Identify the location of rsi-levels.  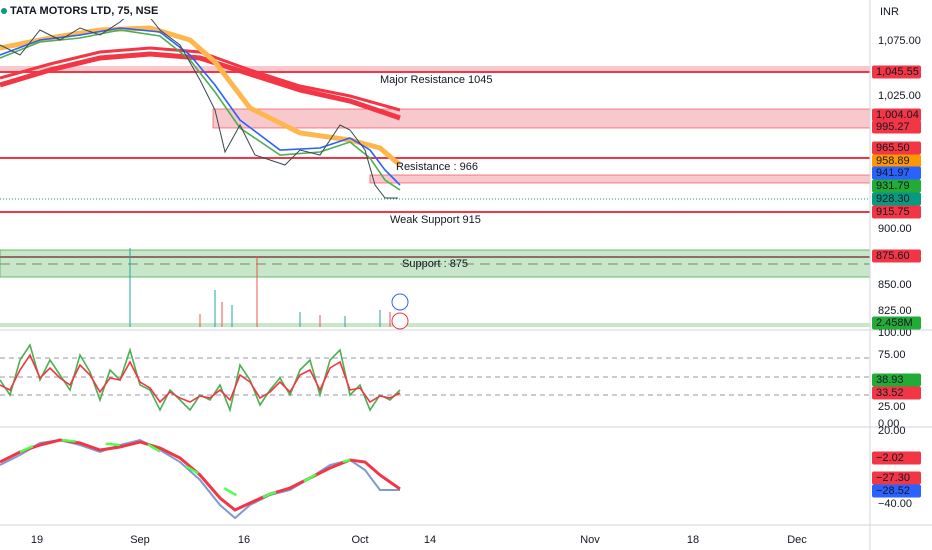
(435, 376).